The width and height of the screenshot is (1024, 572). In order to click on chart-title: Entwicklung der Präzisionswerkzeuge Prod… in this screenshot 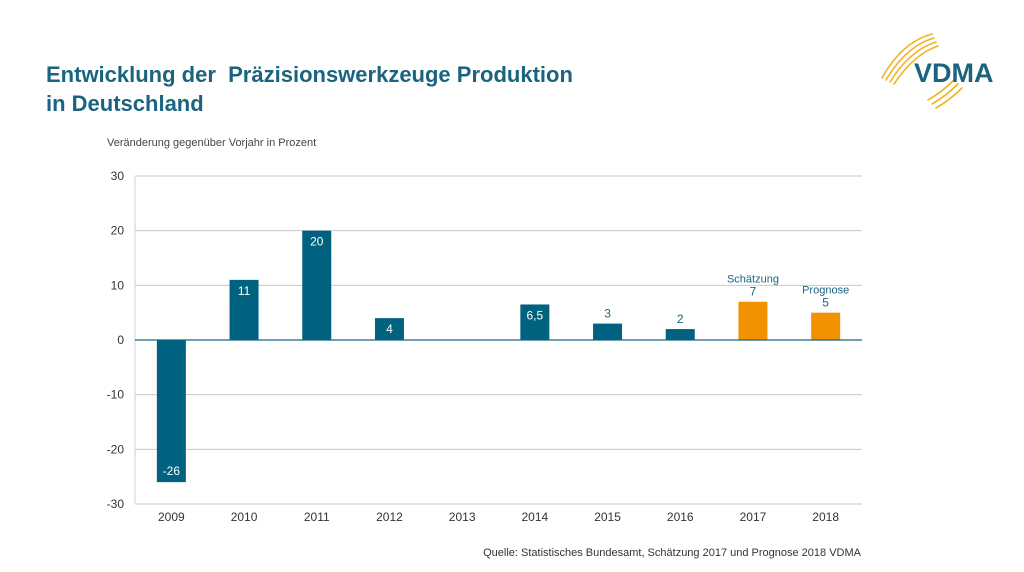, I will do `click(309, 89)`.